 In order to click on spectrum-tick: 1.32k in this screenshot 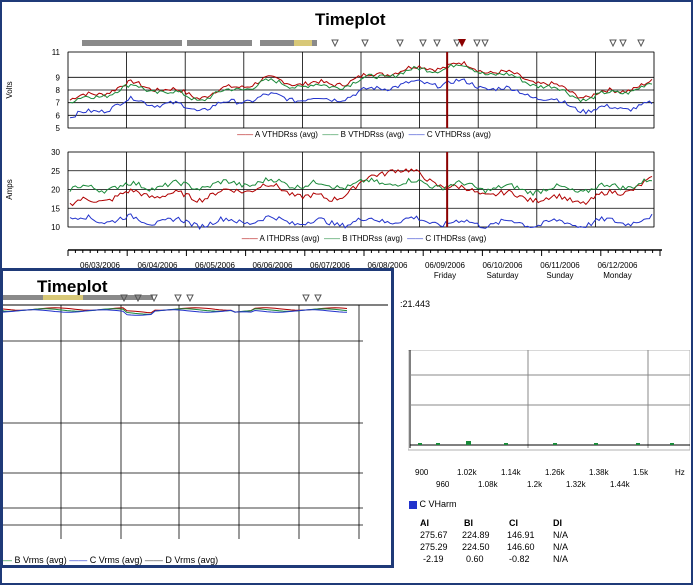, I will do `click(576, 484)`.